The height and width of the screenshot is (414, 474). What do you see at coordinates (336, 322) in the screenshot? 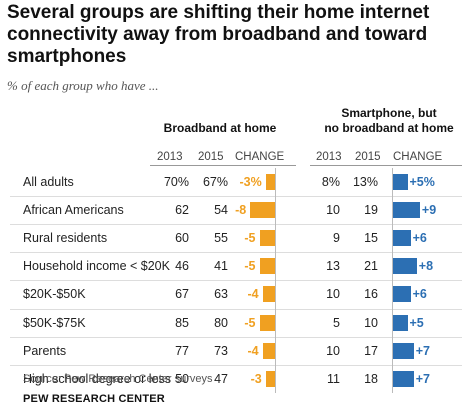
I see `smartphone-2013-value: 5` at bounding box center [336, 322].